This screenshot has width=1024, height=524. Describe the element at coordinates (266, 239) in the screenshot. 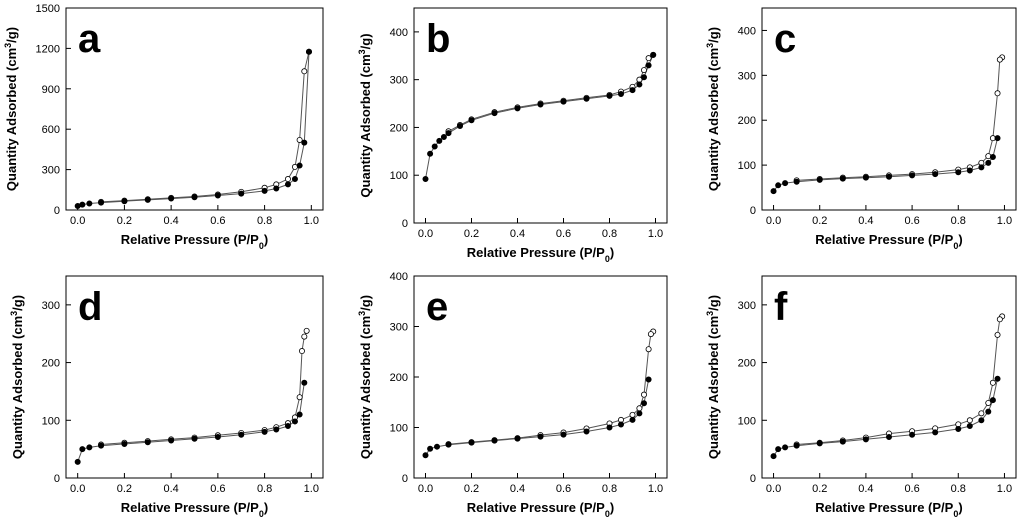

I see `x-axis-title-close: )` at that location.